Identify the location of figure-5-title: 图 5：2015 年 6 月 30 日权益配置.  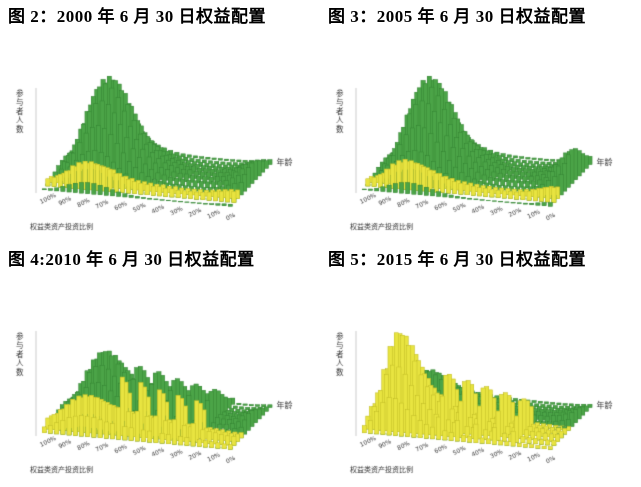
(457, 259).